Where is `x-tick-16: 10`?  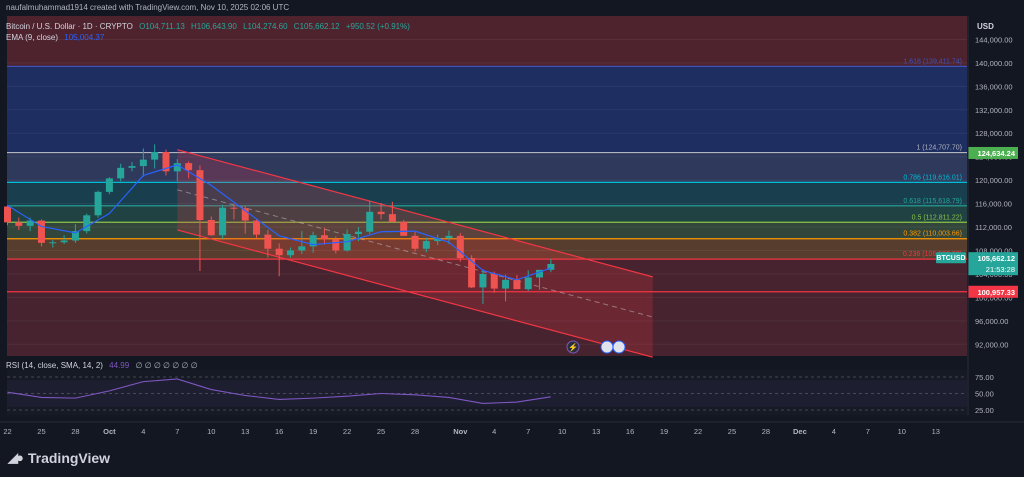
x-tick-16: 10 is located at coordinates (562, 431).